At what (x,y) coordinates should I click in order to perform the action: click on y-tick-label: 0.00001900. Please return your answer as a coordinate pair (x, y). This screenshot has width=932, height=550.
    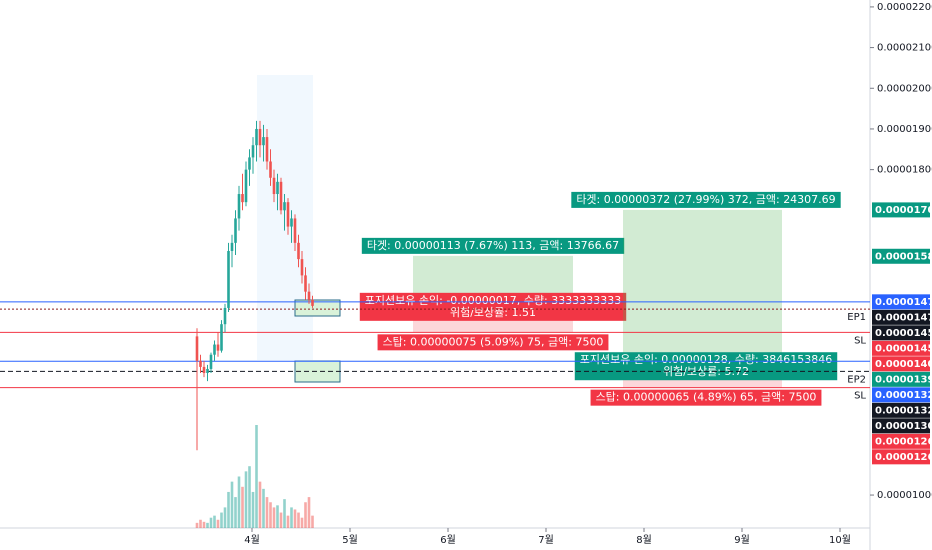
    Looking at the image, I should click on (904, 129).